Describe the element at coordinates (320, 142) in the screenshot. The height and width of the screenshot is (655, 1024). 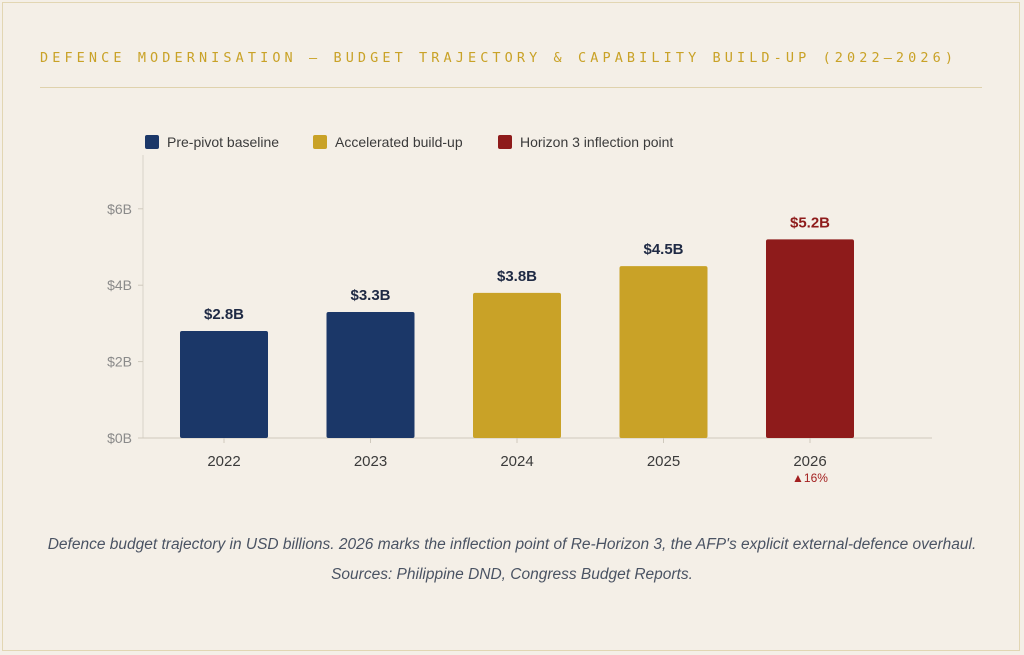
I see `legend-swatch-accelerated` at that location.